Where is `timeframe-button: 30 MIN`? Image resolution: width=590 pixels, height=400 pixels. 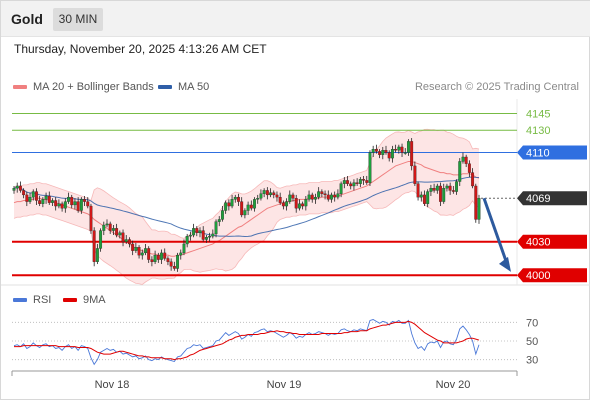
timeframe-button: 30 MIN is located at coordinates (78, 19).